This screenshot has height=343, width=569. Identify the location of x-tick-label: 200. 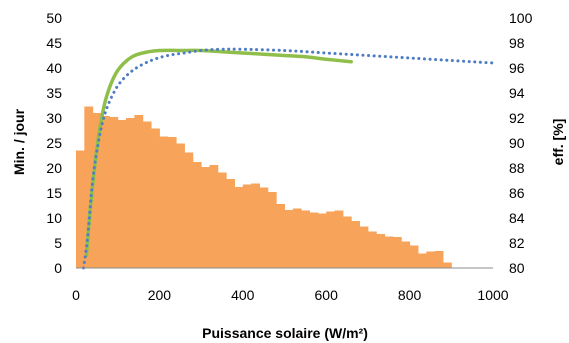
(160, 295).